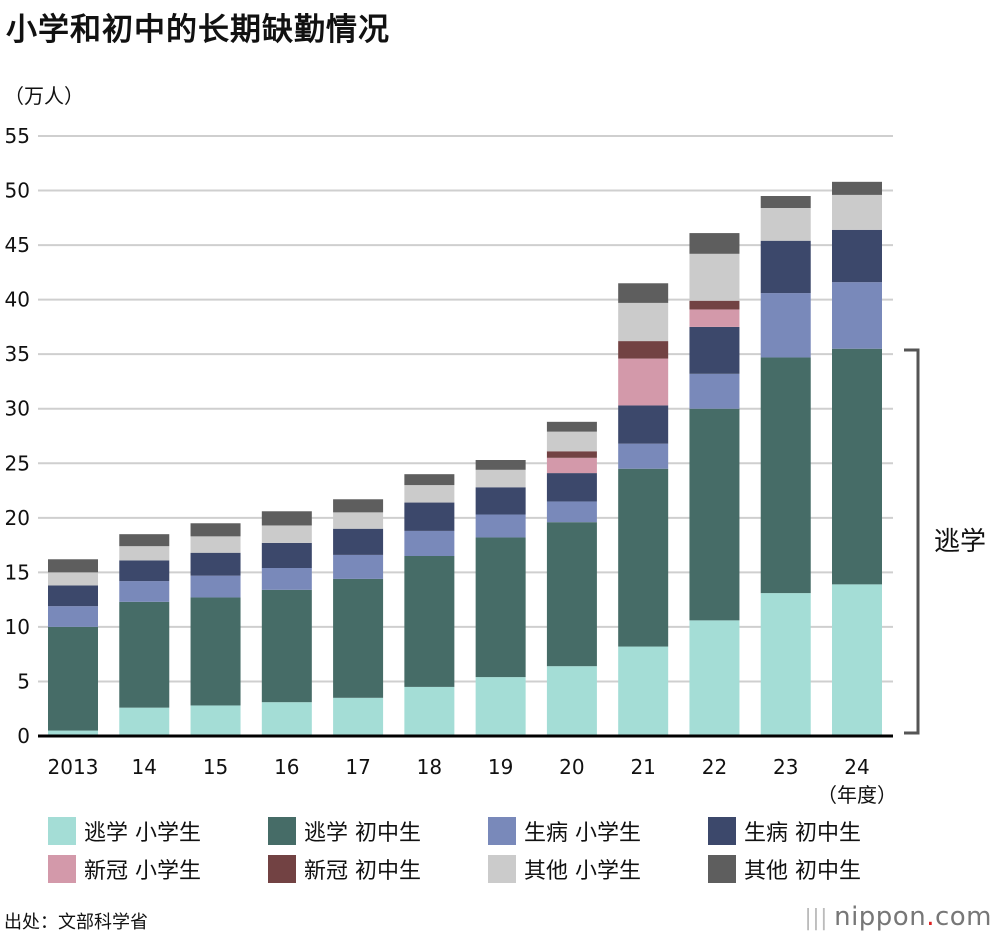  What do you see at coordinates (76, 922) in the screenshot?
I see `source-note: 出处：文部科学省` at bounding box center [76, 922].